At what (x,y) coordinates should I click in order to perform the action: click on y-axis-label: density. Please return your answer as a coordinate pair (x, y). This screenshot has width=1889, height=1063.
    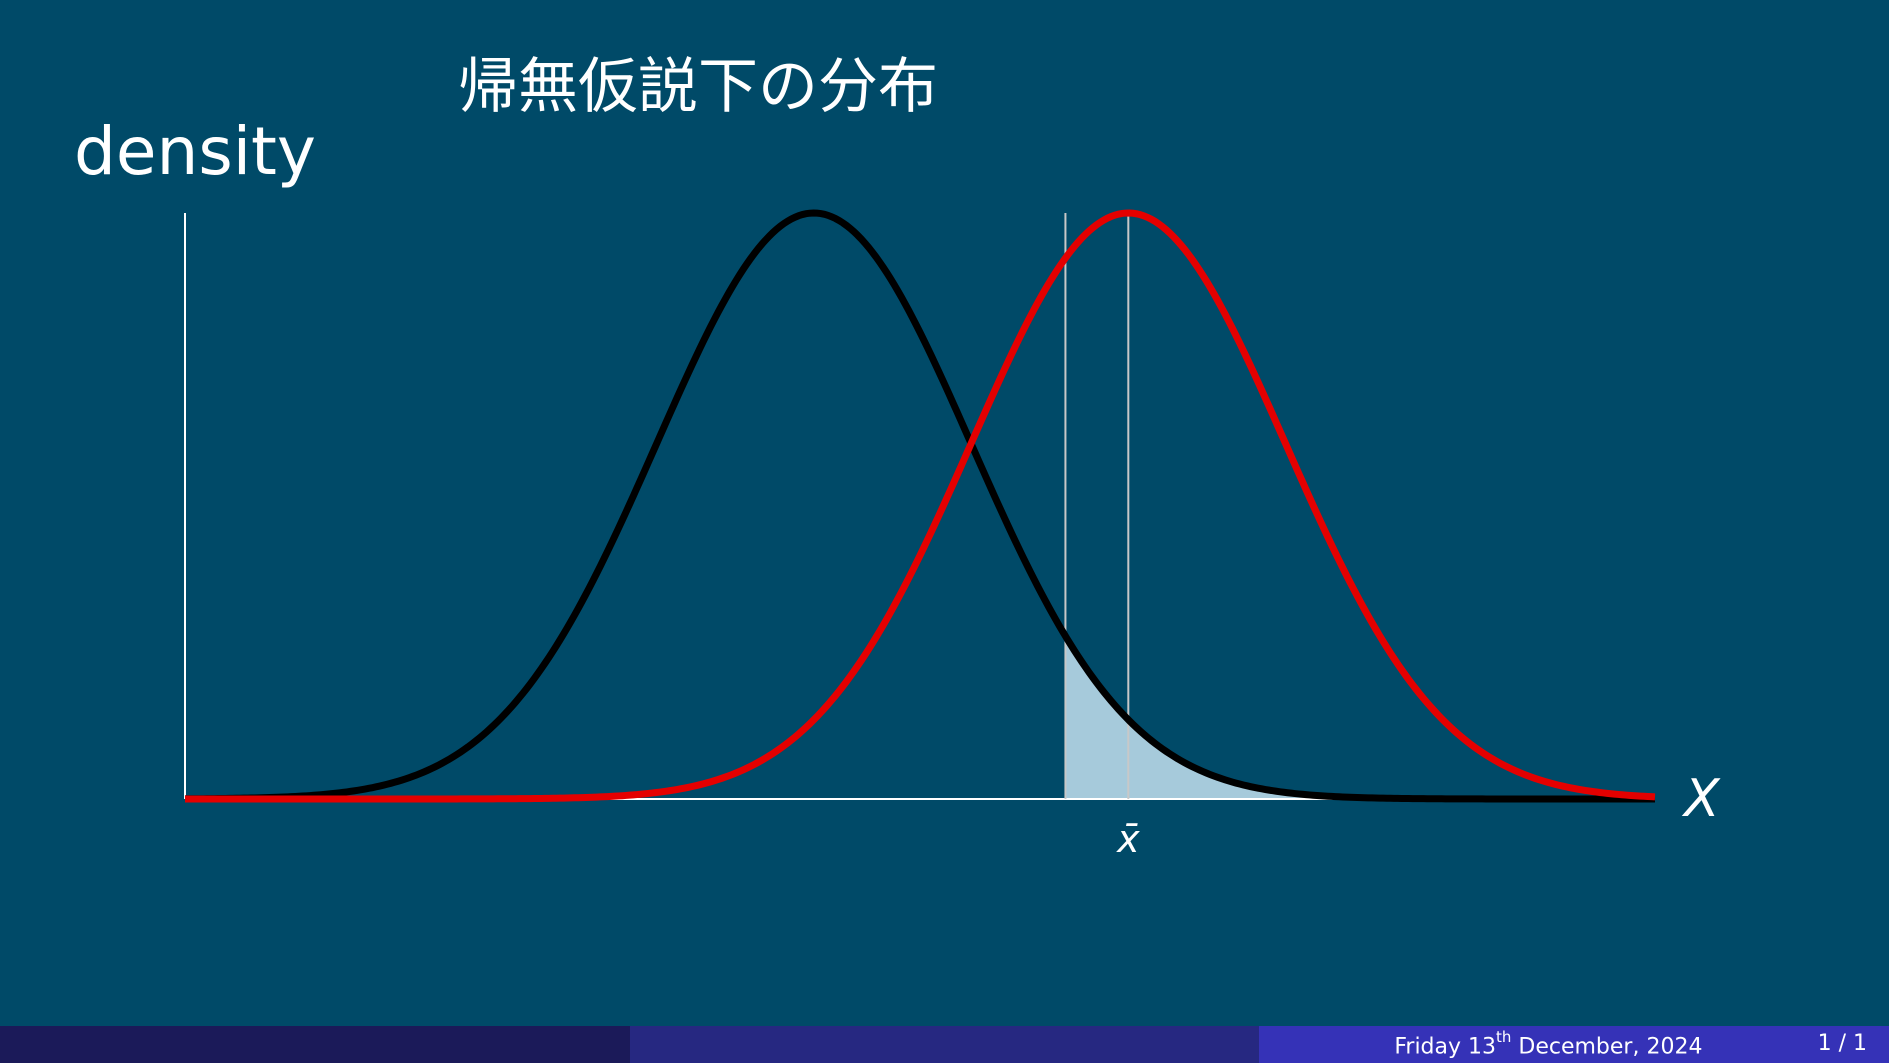
    Looking at the image, I should click on (195, 151).